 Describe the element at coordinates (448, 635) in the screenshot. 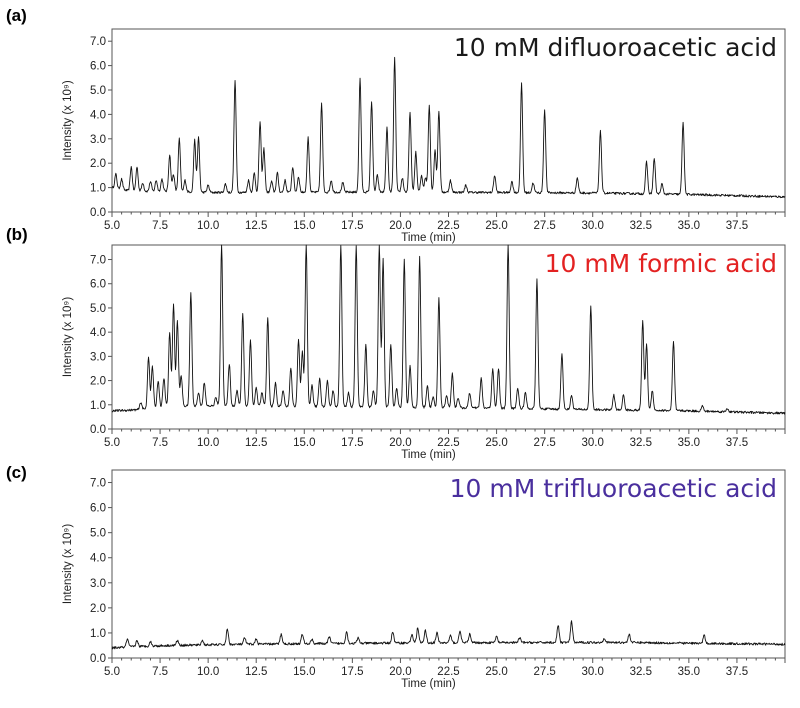

I see `chromatogram-trace` at that location.